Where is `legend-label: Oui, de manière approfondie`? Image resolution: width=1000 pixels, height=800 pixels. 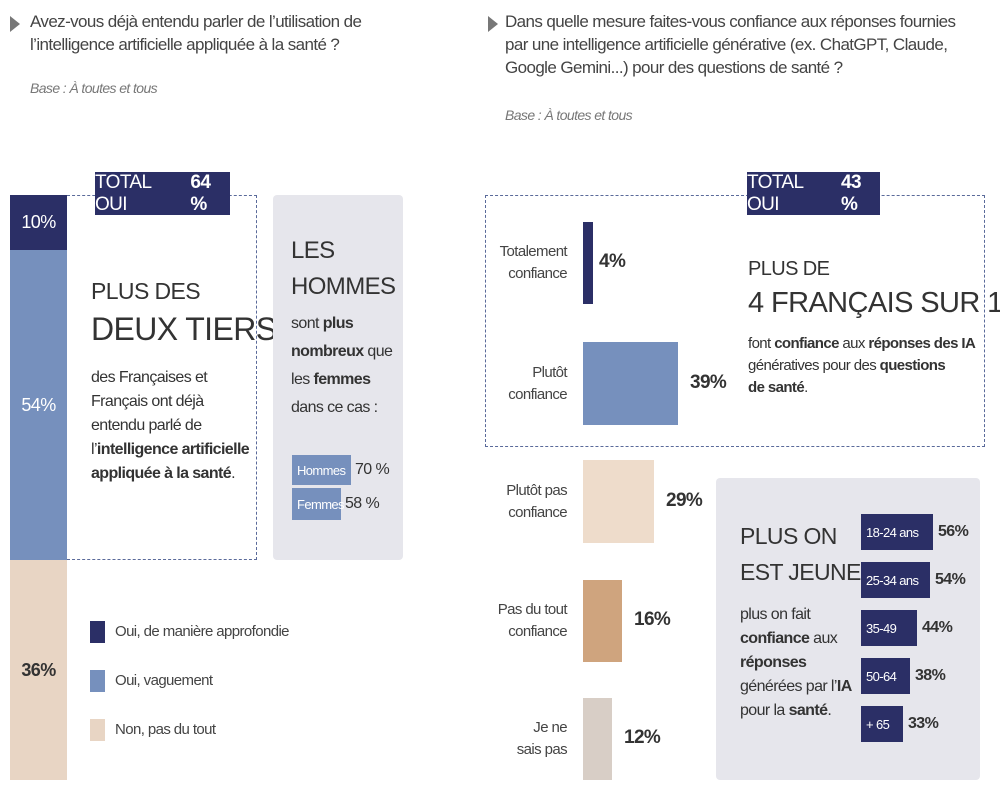 legend-label: Oui, de manière approfondie is located at coordinates (202, 631).